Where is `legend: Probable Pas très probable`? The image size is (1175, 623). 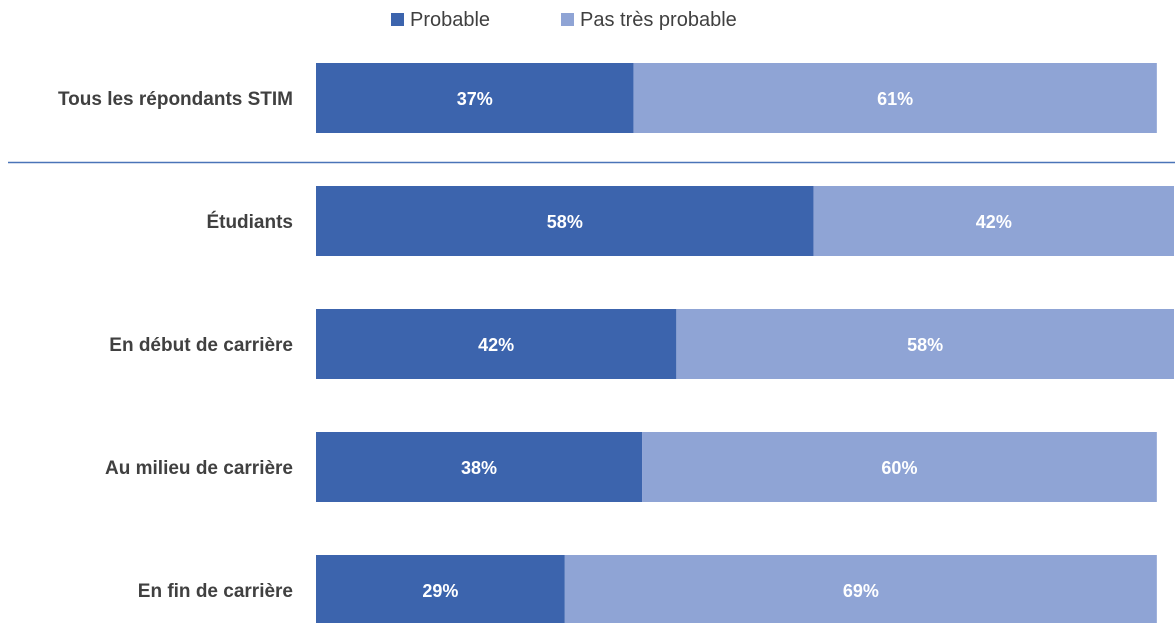
legend: Probable Pas très probable is located at coordinates (564, 20).